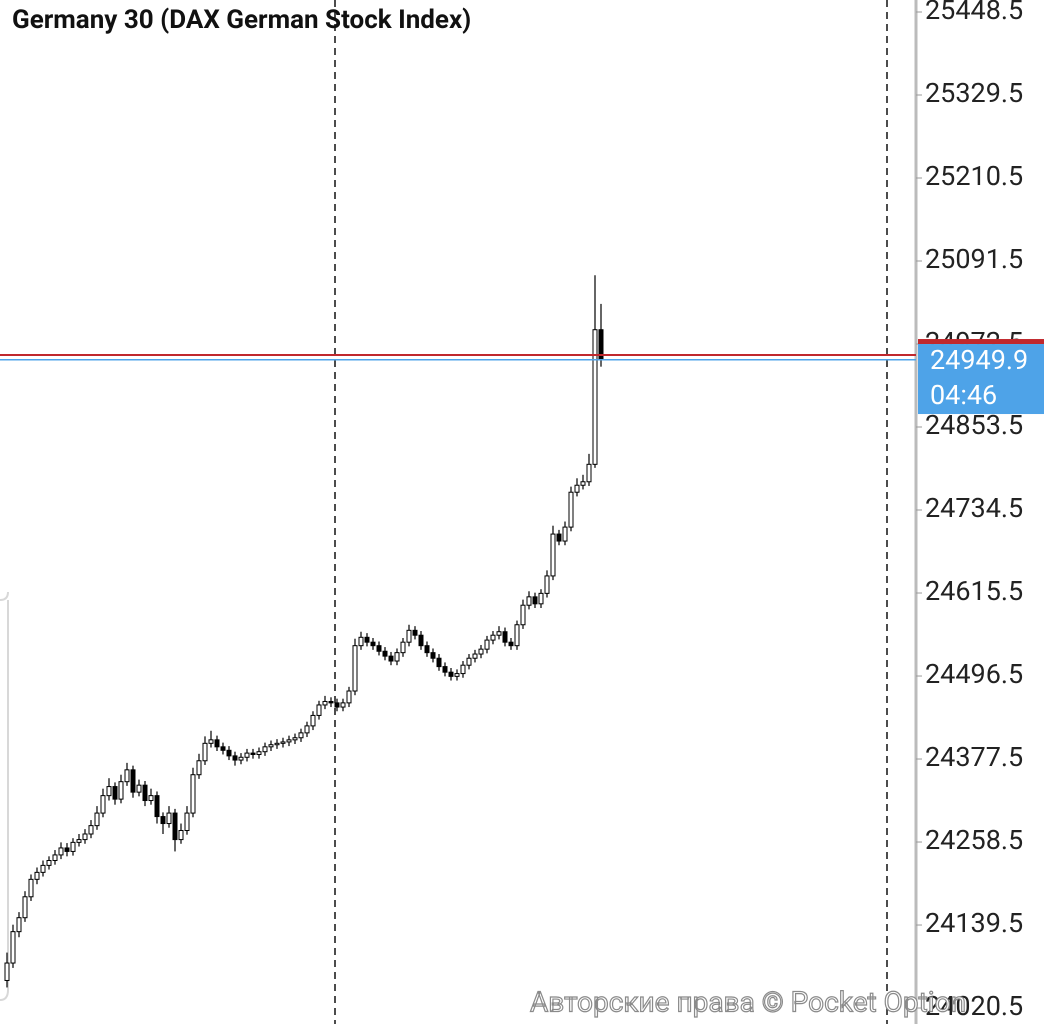 The image size is (1044, 1024). I want to click on y-tick-label: 24377.5, so click(974, 757).